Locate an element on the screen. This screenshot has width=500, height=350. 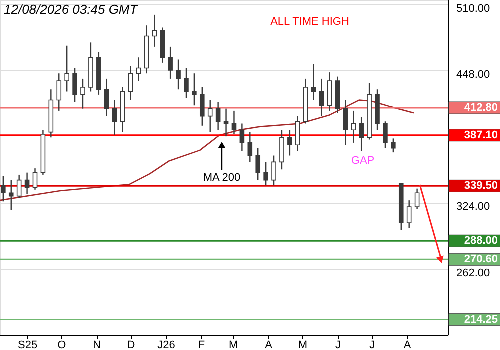
annotation: ALL TIME HIGH is located at coordinates (310, 22).